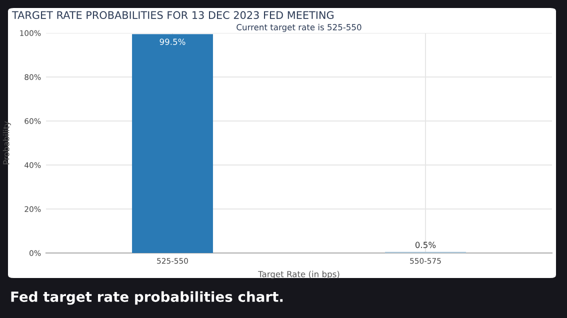  I want to click on data-label: 99.5%, so click(173, 41).